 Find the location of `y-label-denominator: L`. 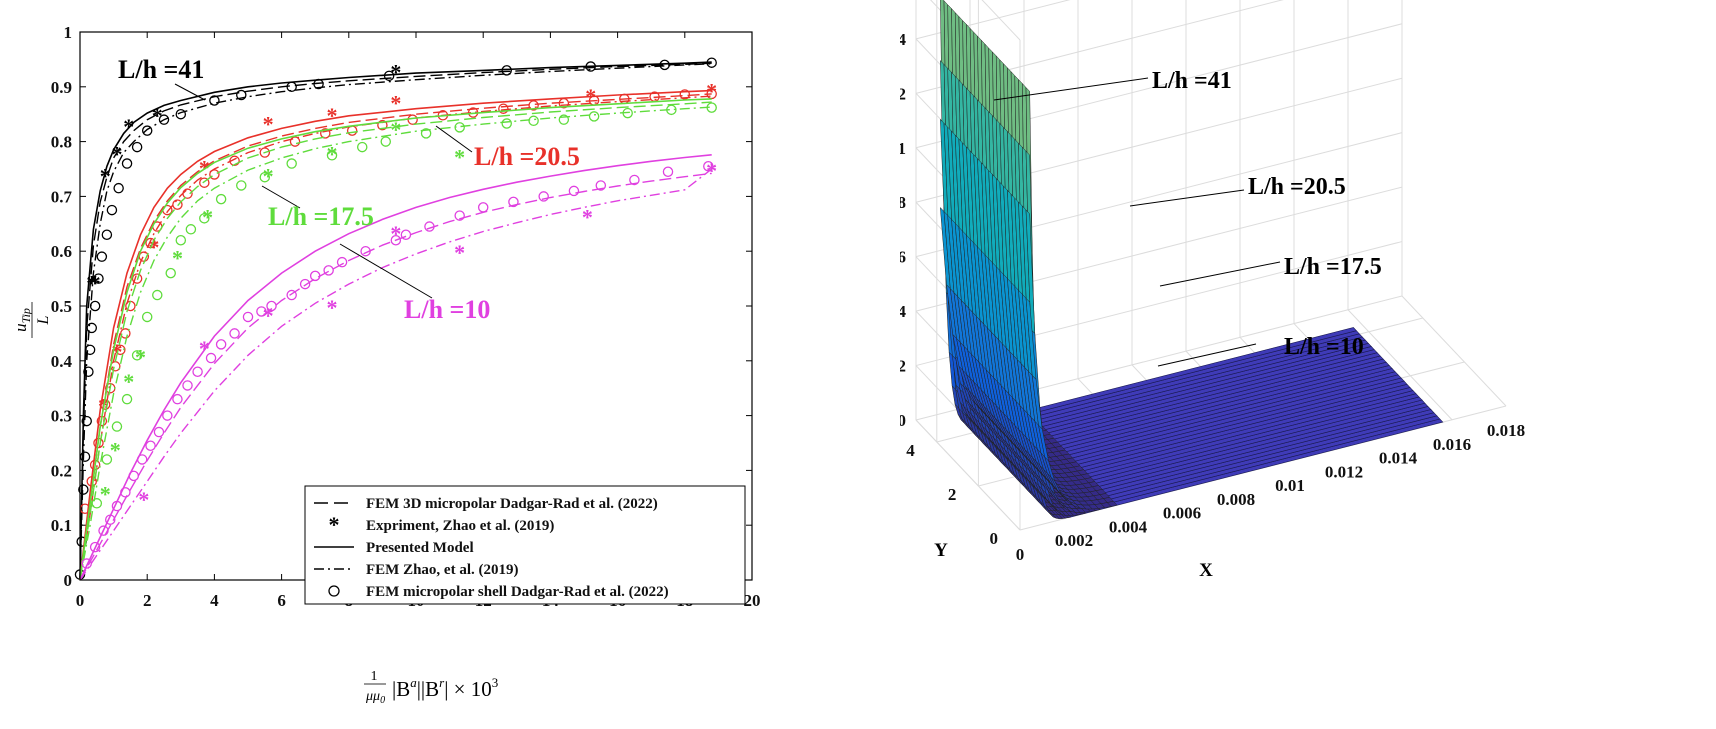

y-label-denominator: L is located at coordinates (43, 320).